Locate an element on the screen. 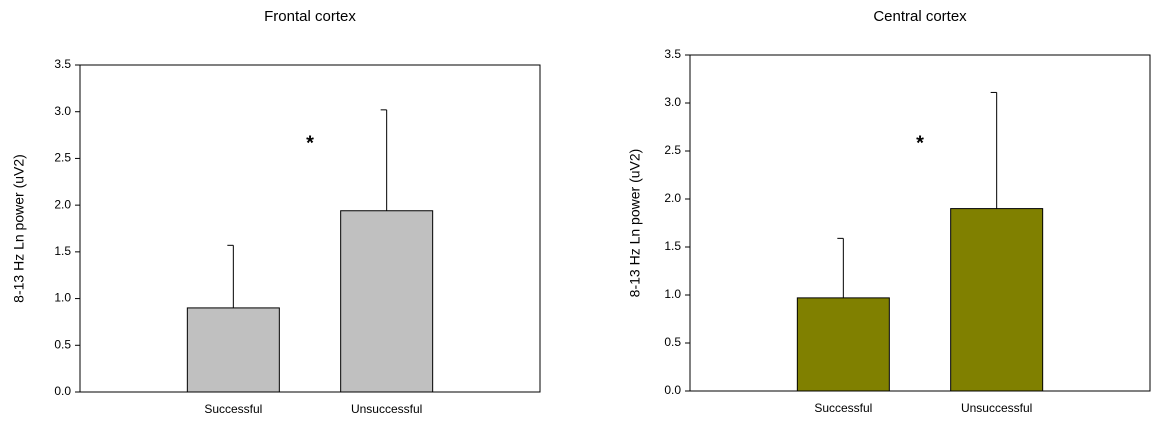 The image size is (1170, 422). chart-title: Central cortex is located at coordinates (920, 16).